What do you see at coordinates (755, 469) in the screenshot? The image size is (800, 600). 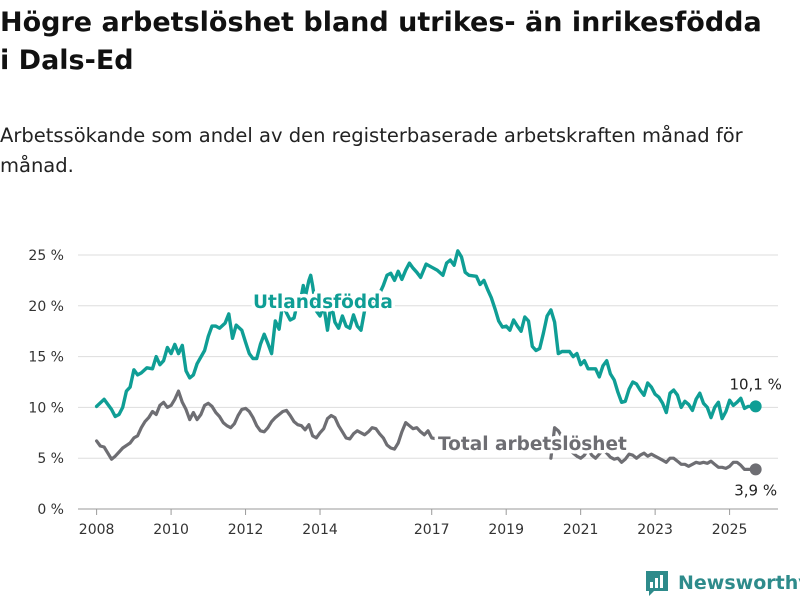 I see `end-marker-total` at bounding box center [755, 469].